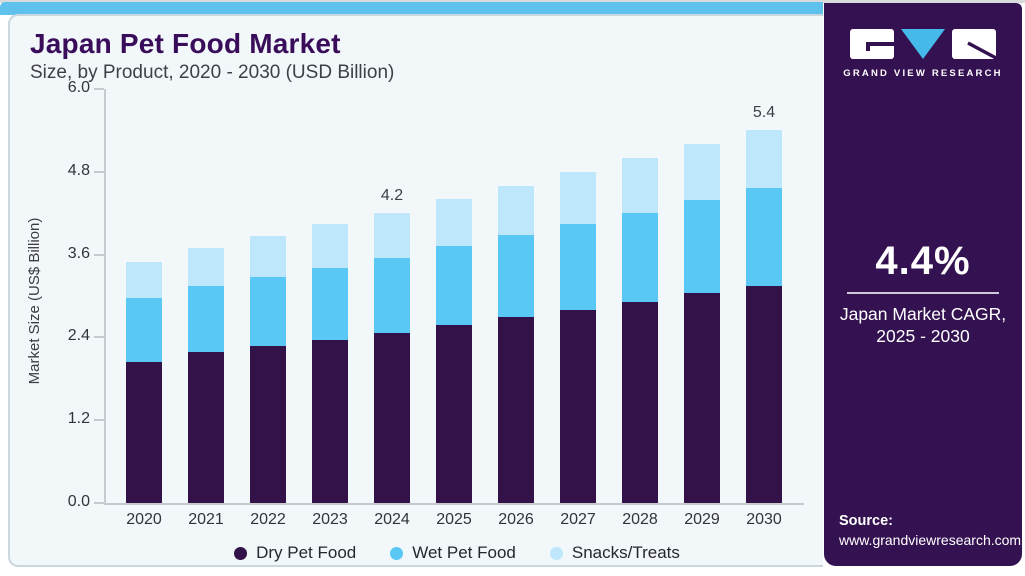 Image resolution: width=1025 pixels, height=576 pixels. I want to click on x-tick-label: 2029, so click(702, 519).